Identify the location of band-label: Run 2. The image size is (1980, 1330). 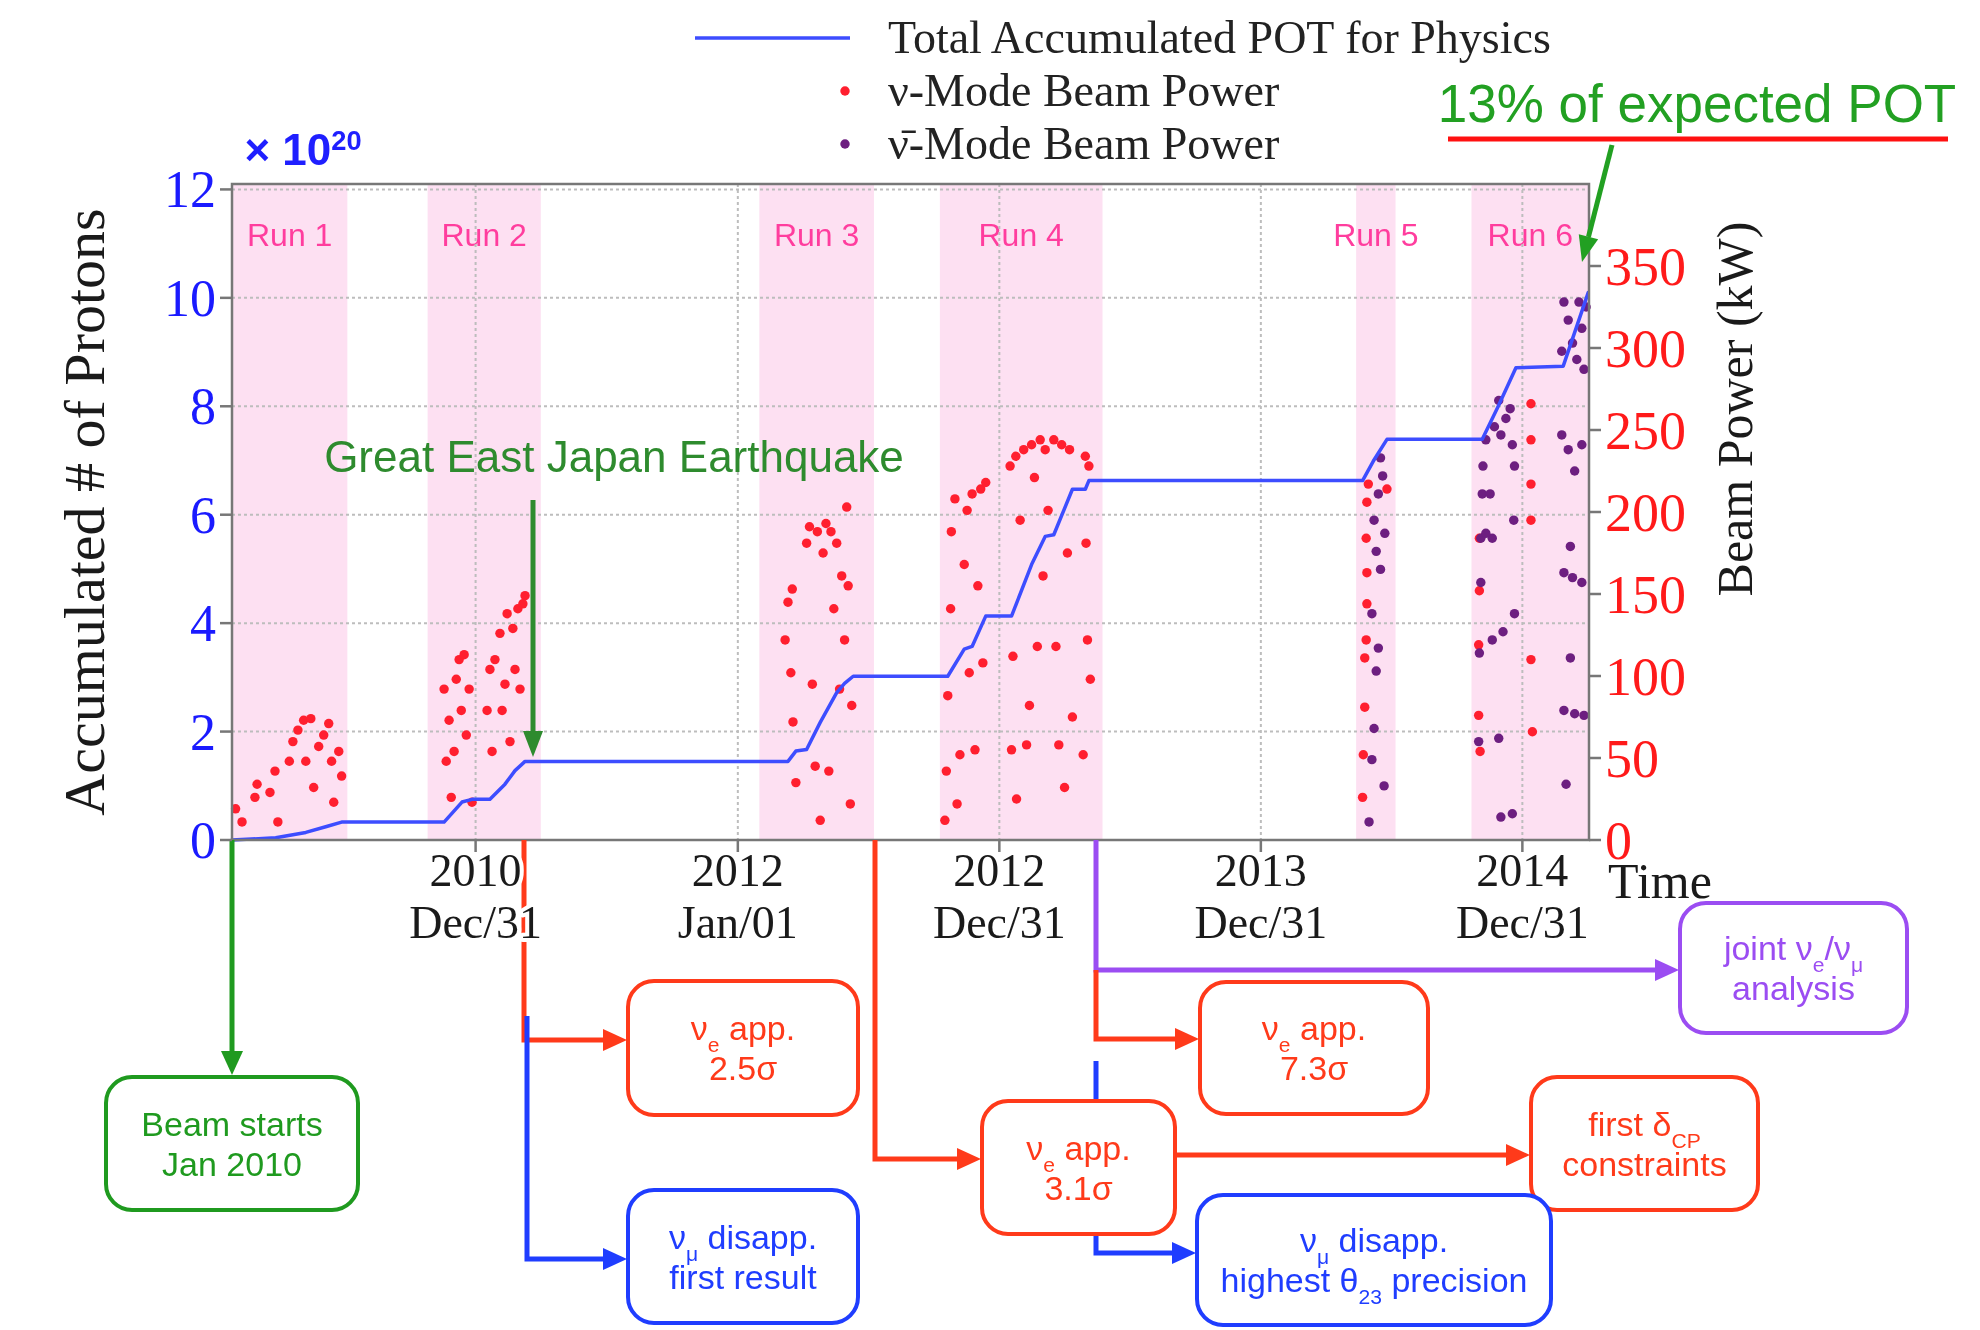
(484, 235).